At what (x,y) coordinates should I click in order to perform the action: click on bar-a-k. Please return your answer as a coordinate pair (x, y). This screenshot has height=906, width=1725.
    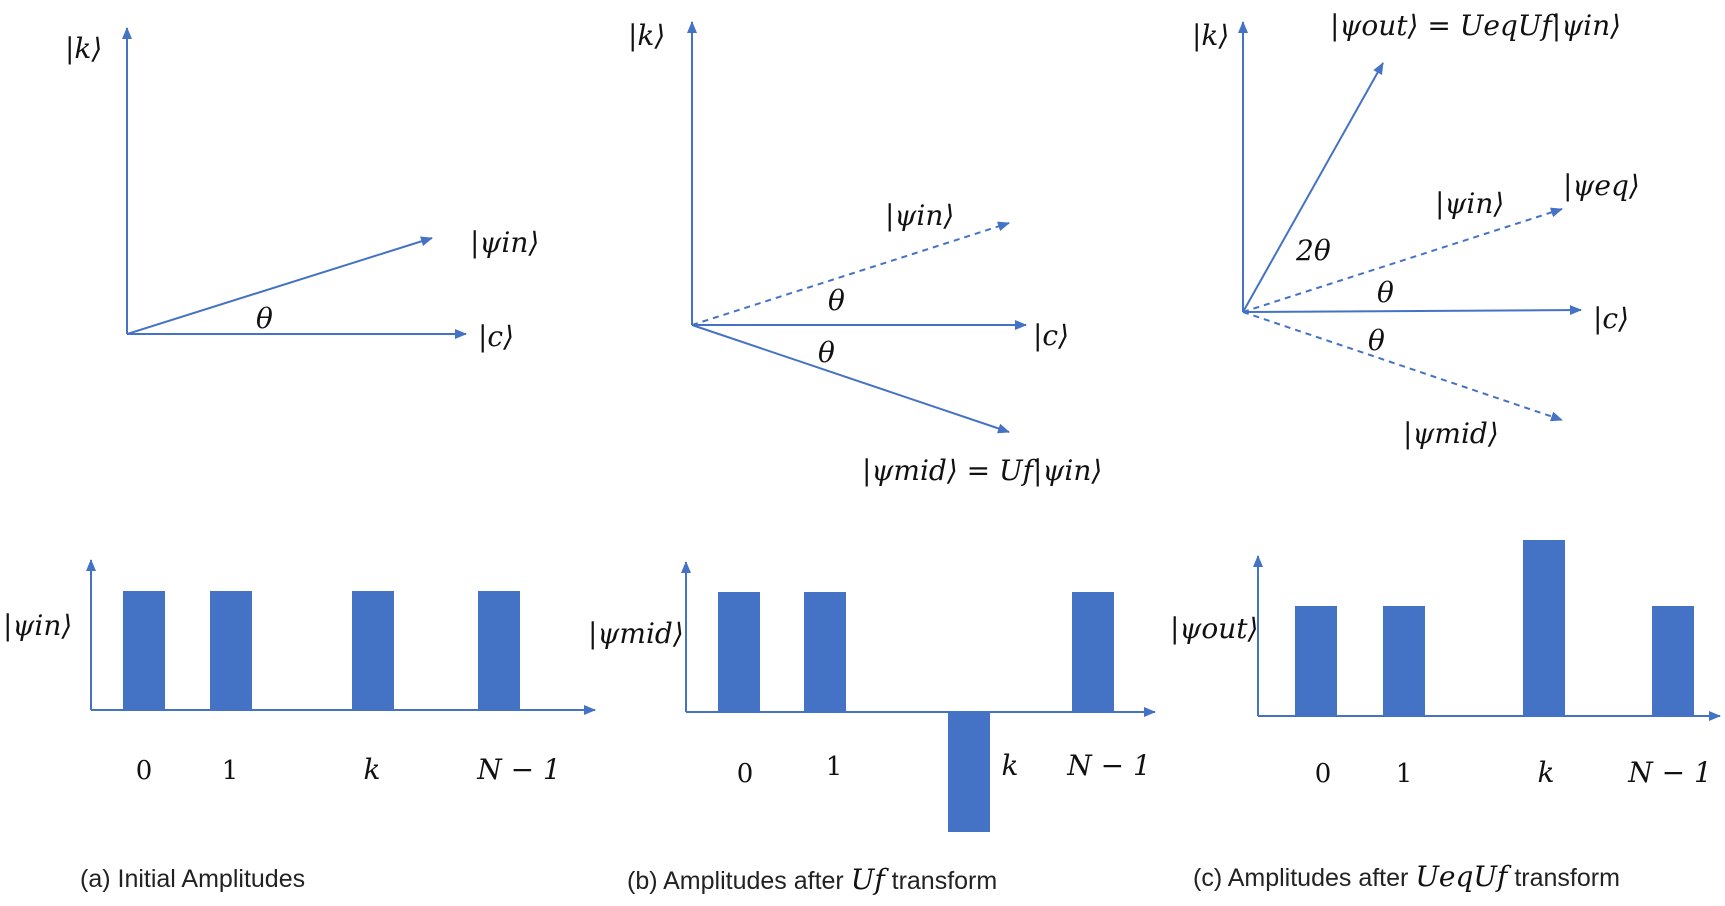
    Looking at the image, I should click on (373, 650).